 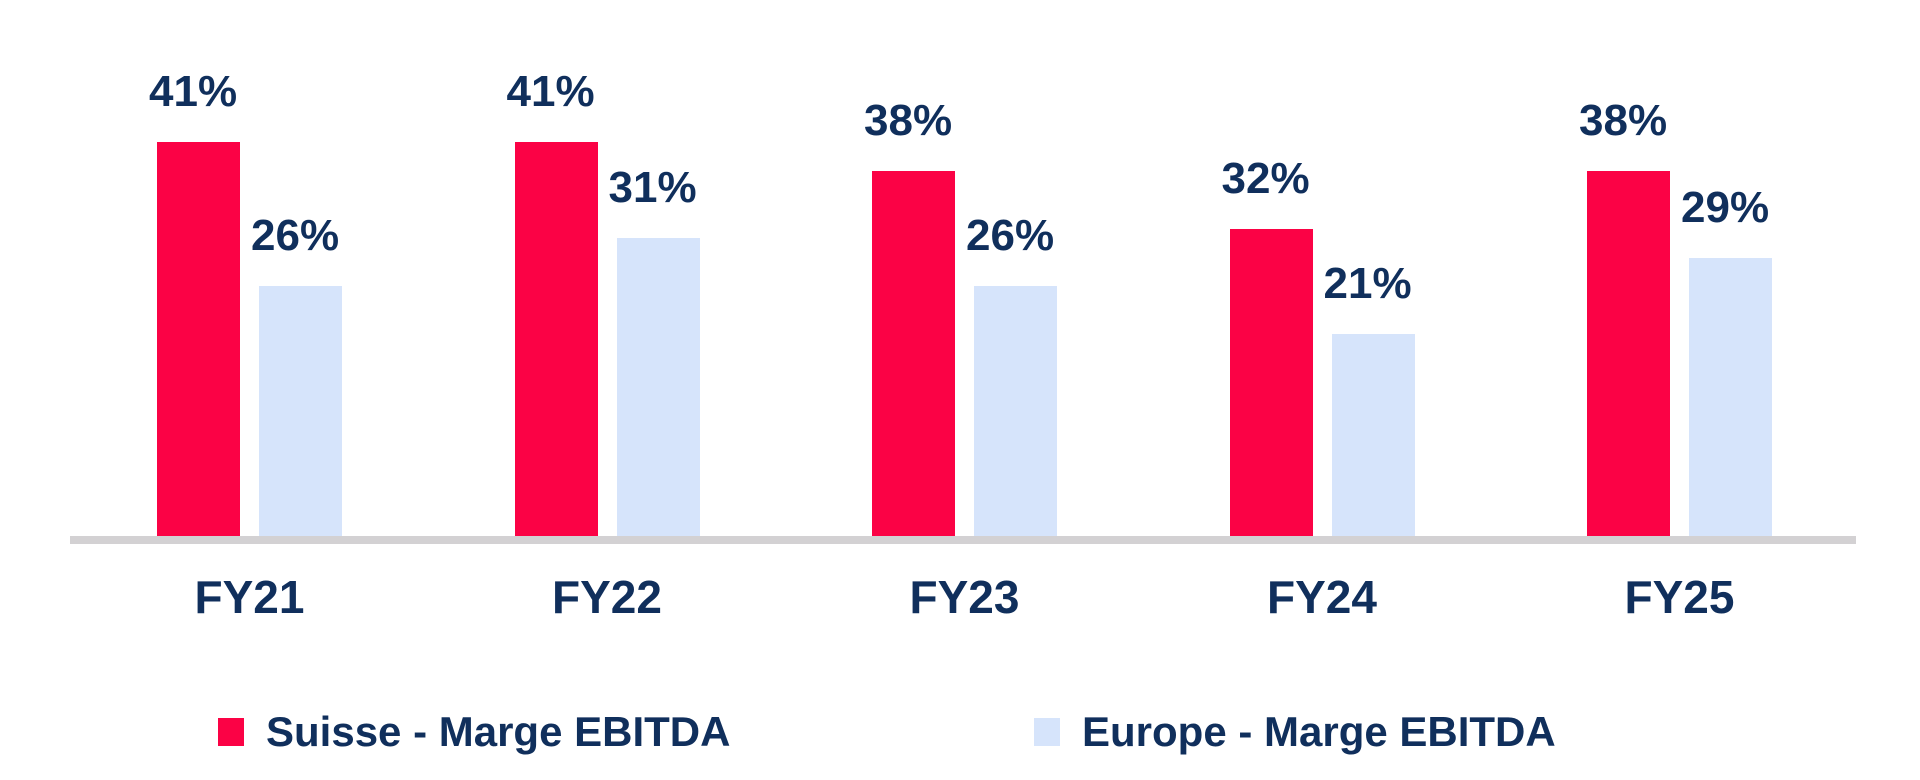 I want to click on legend-item-europe: Europe - Marge EBITDA, so click(x=1295, y=732).